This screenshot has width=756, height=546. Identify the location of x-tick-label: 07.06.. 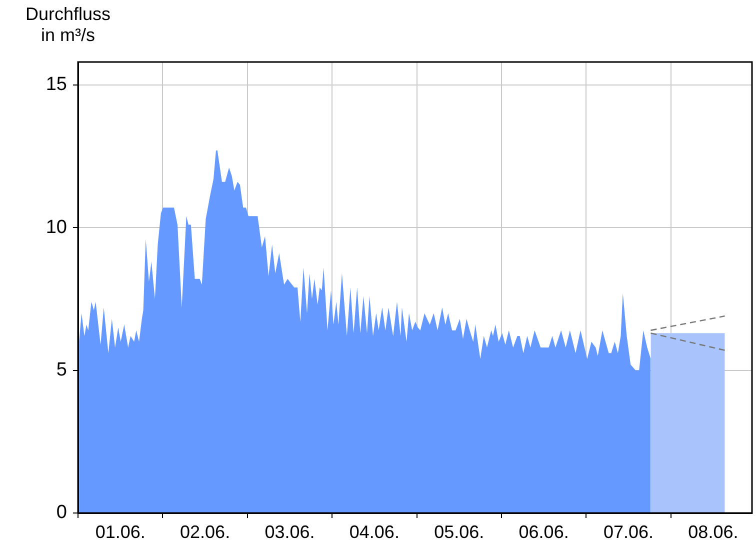
(628, 532).